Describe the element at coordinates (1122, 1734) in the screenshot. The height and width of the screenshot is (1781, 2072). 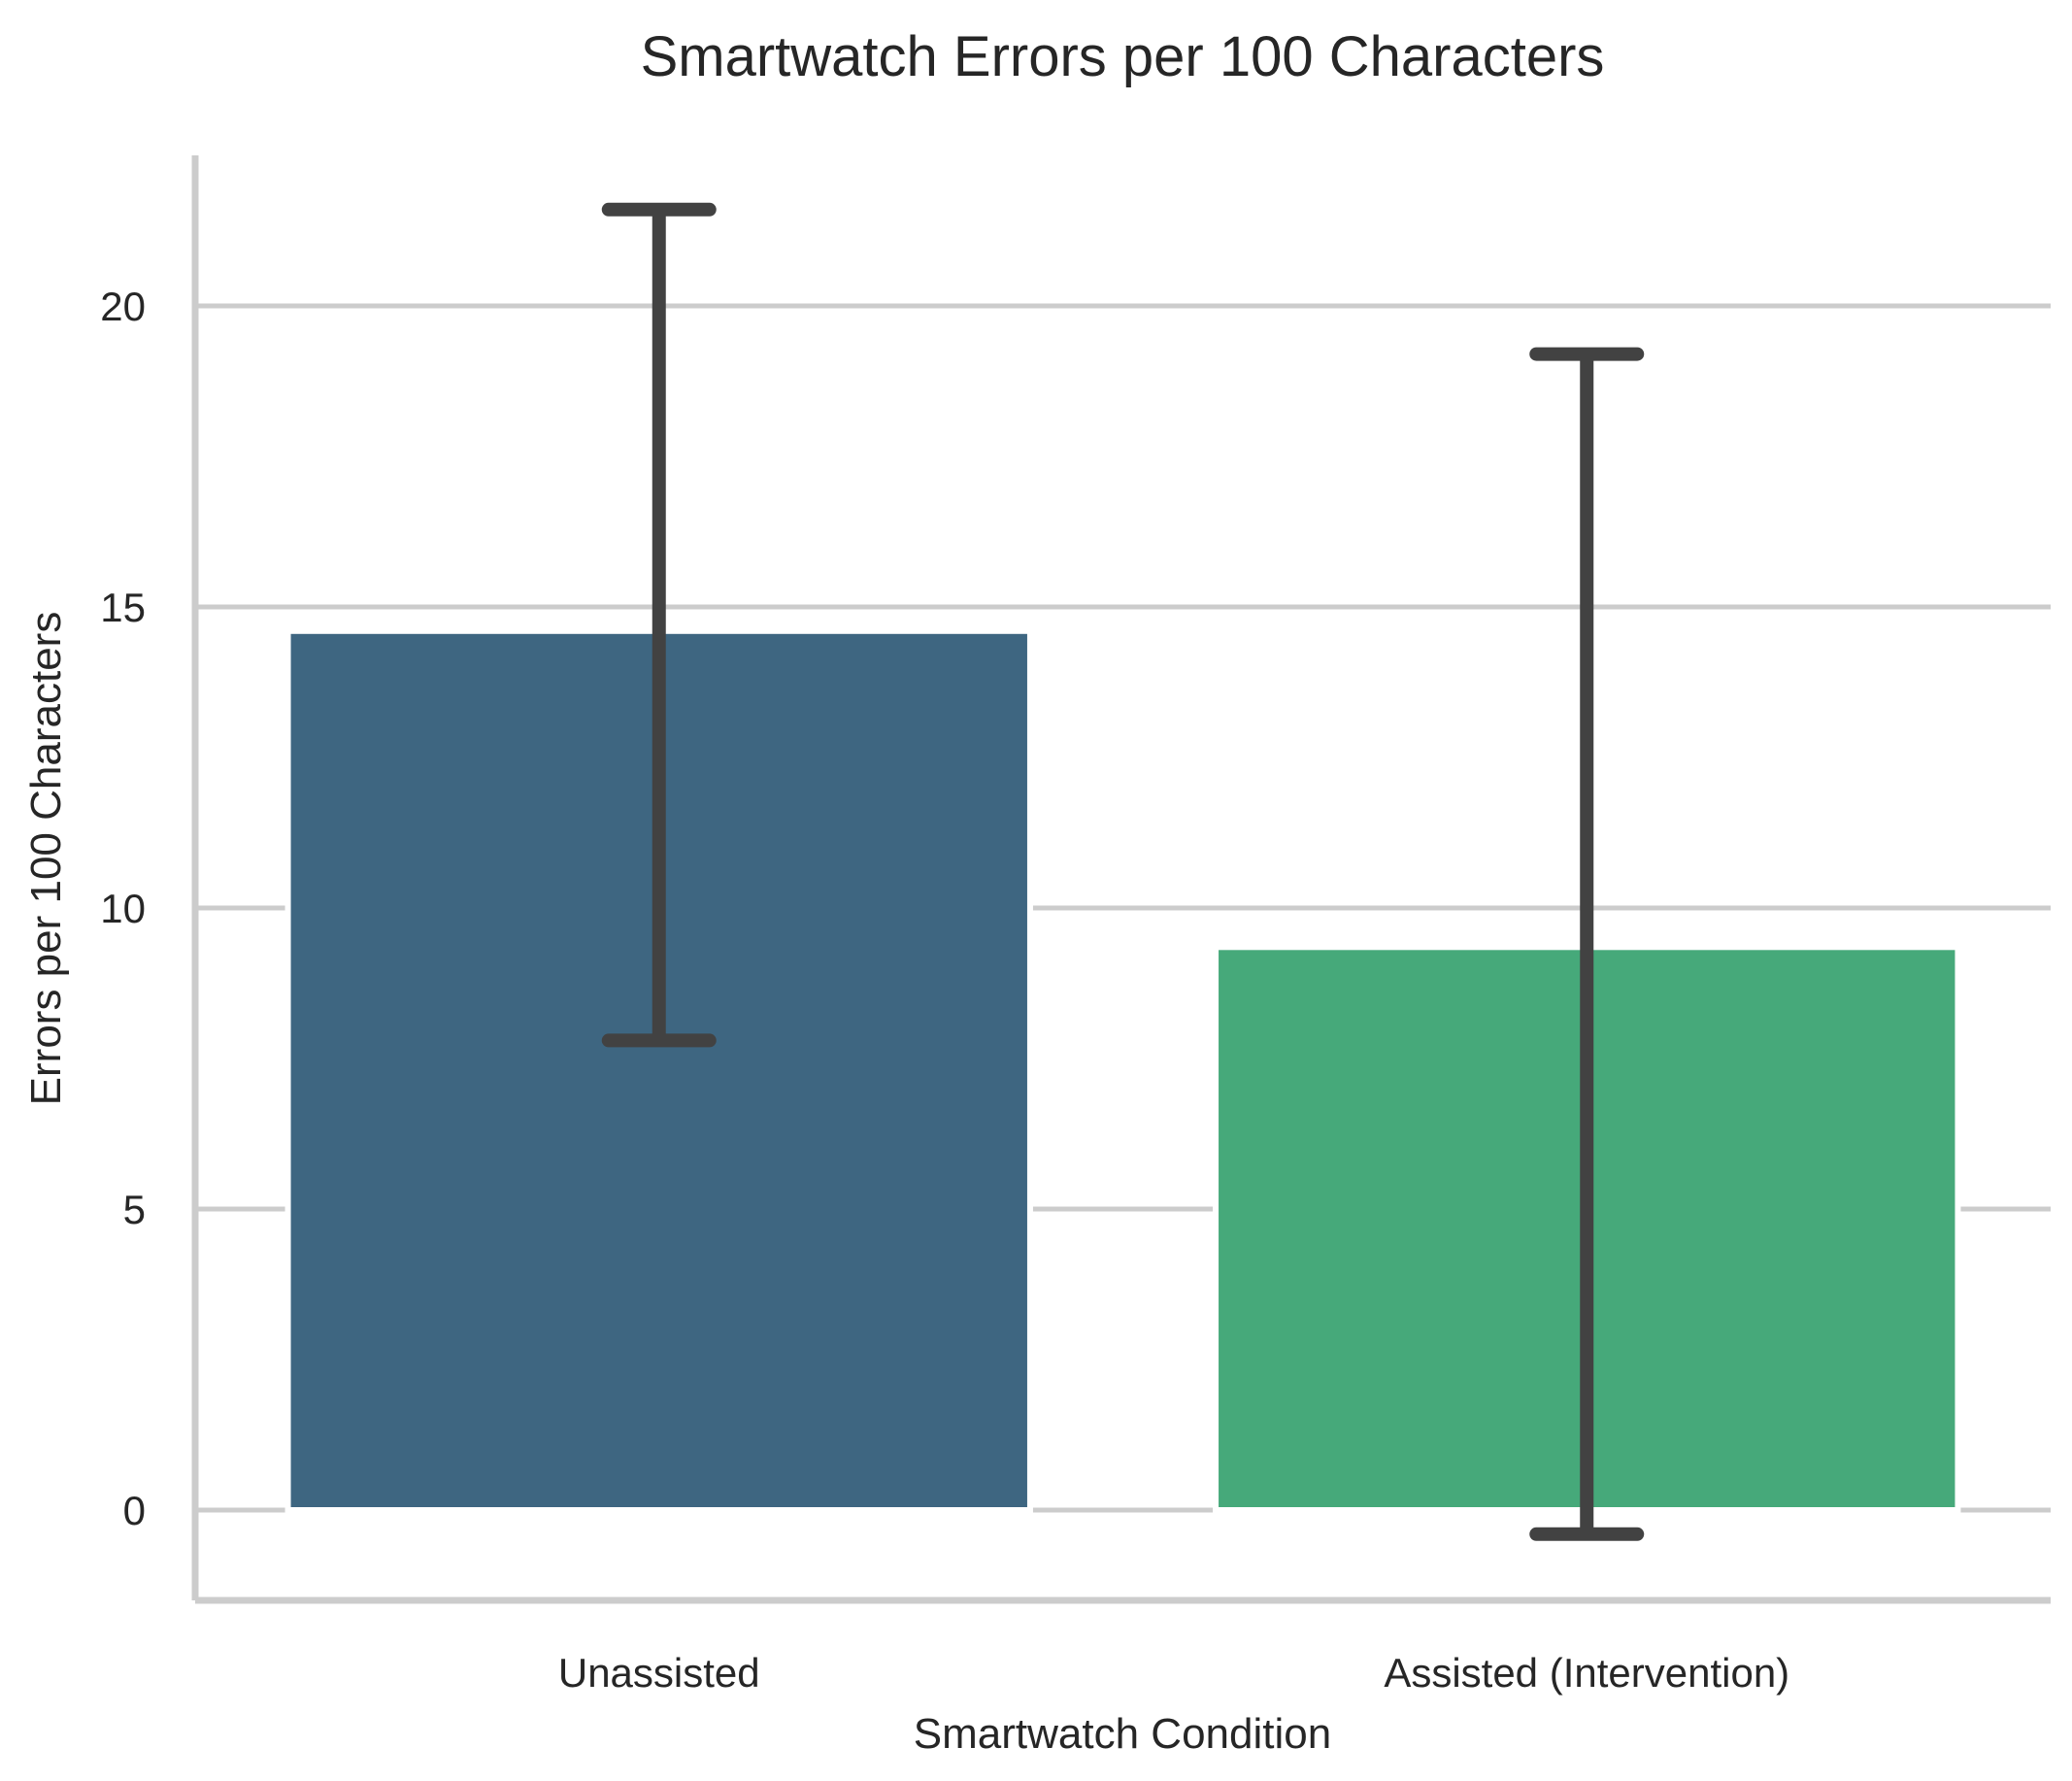
I see `x-axis-label: Smartwatch Condition` at that location.